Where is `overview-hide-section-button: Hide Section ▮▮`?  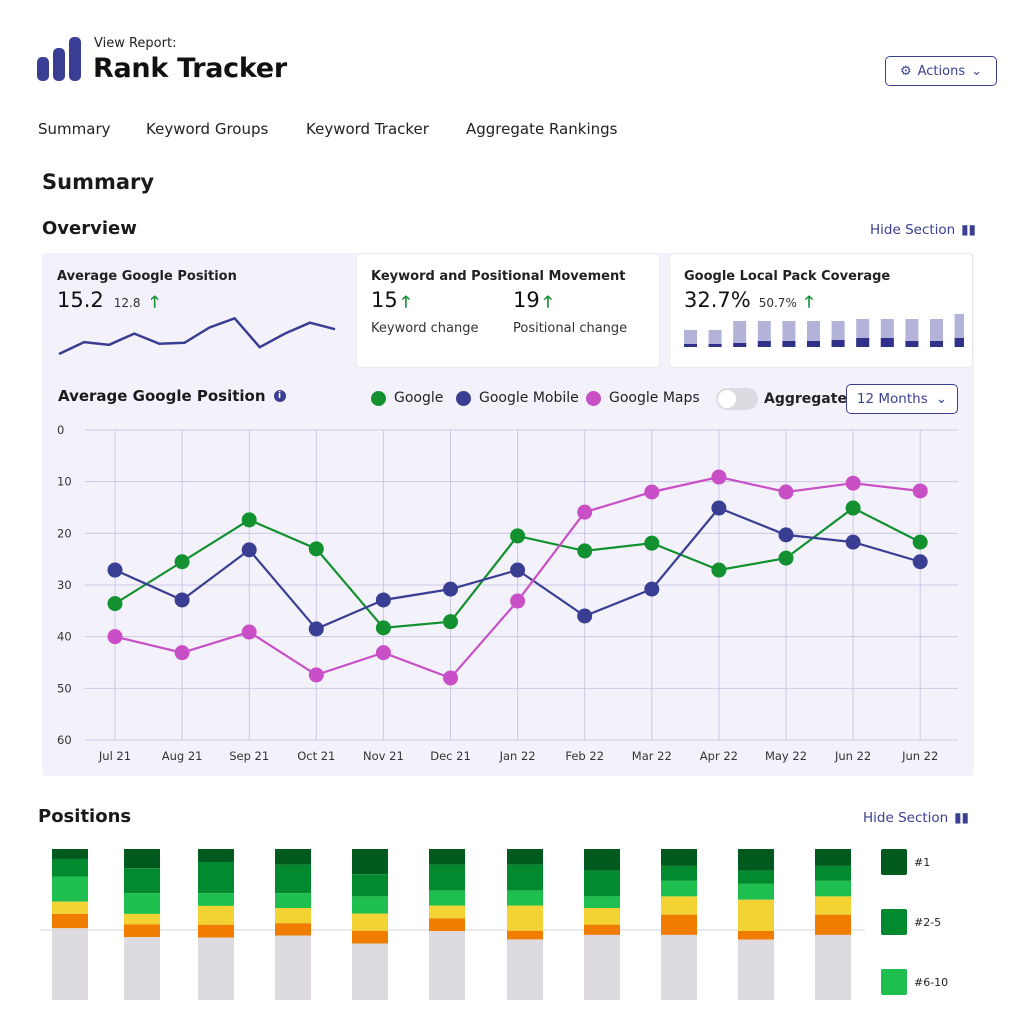
overview-hide-section-button: Hide Section ▮▮ is located at coordinates (923, 230).